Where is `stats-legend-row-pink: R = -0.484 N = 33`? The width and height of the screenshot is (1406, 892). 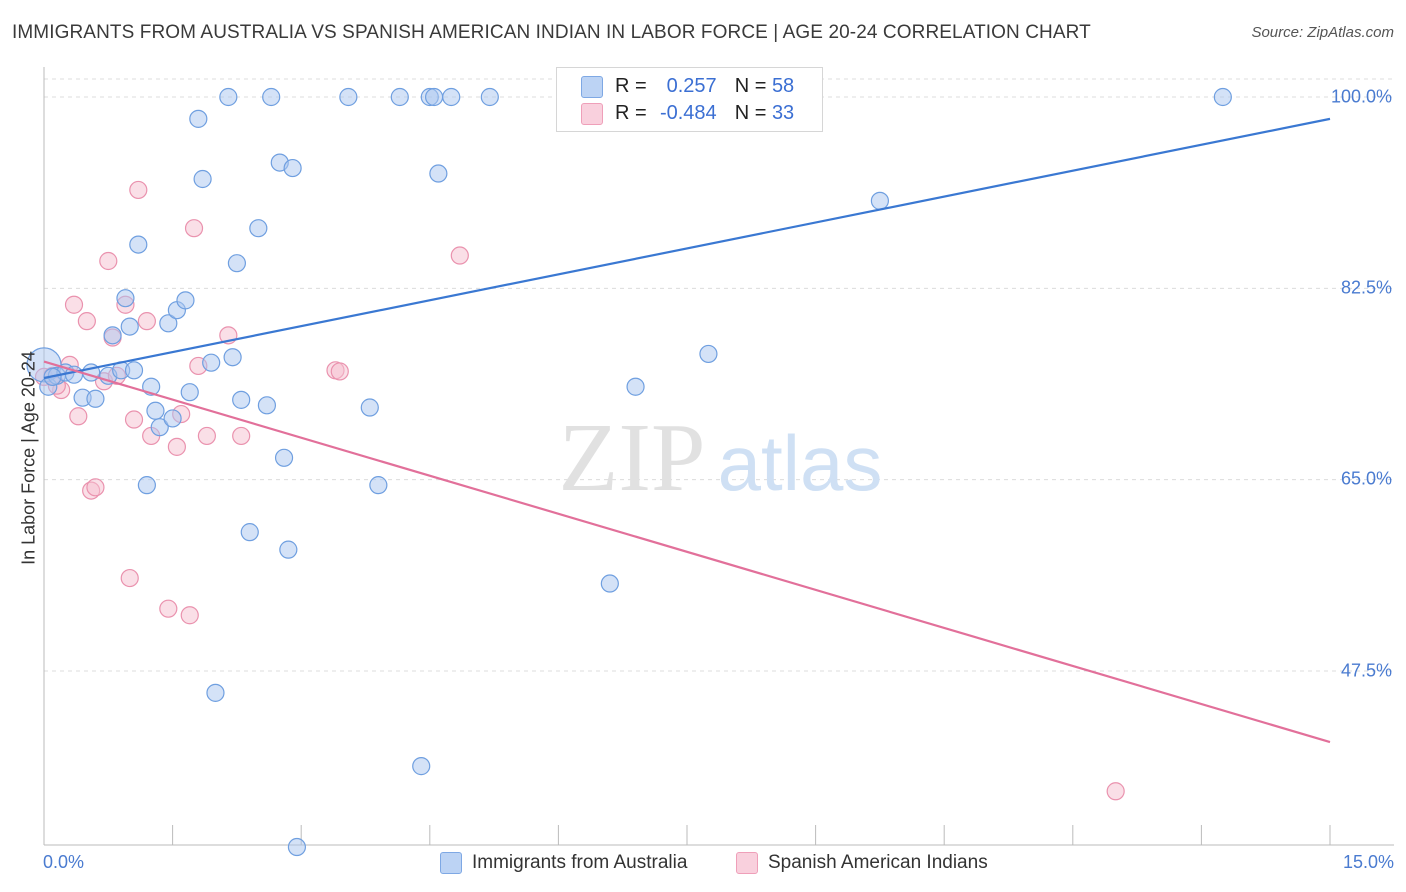
stats-legend-row-pink: R = -0.484 N = 33 is located at coordinates (687, 114).